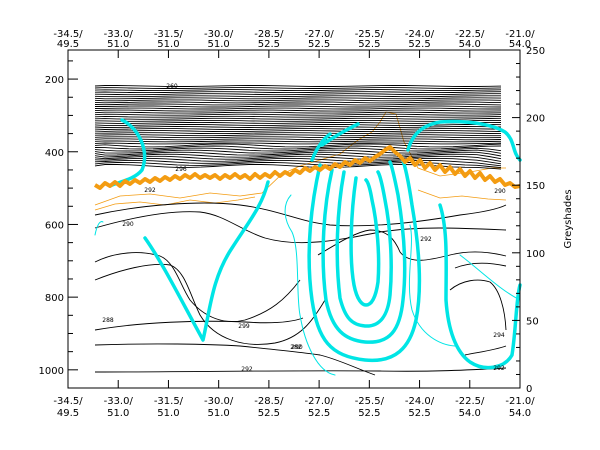  Describe the element at coordinates (118, 413) in the screenshot. I see `x-tick-label-bottom-lat: 51.0` at that location.